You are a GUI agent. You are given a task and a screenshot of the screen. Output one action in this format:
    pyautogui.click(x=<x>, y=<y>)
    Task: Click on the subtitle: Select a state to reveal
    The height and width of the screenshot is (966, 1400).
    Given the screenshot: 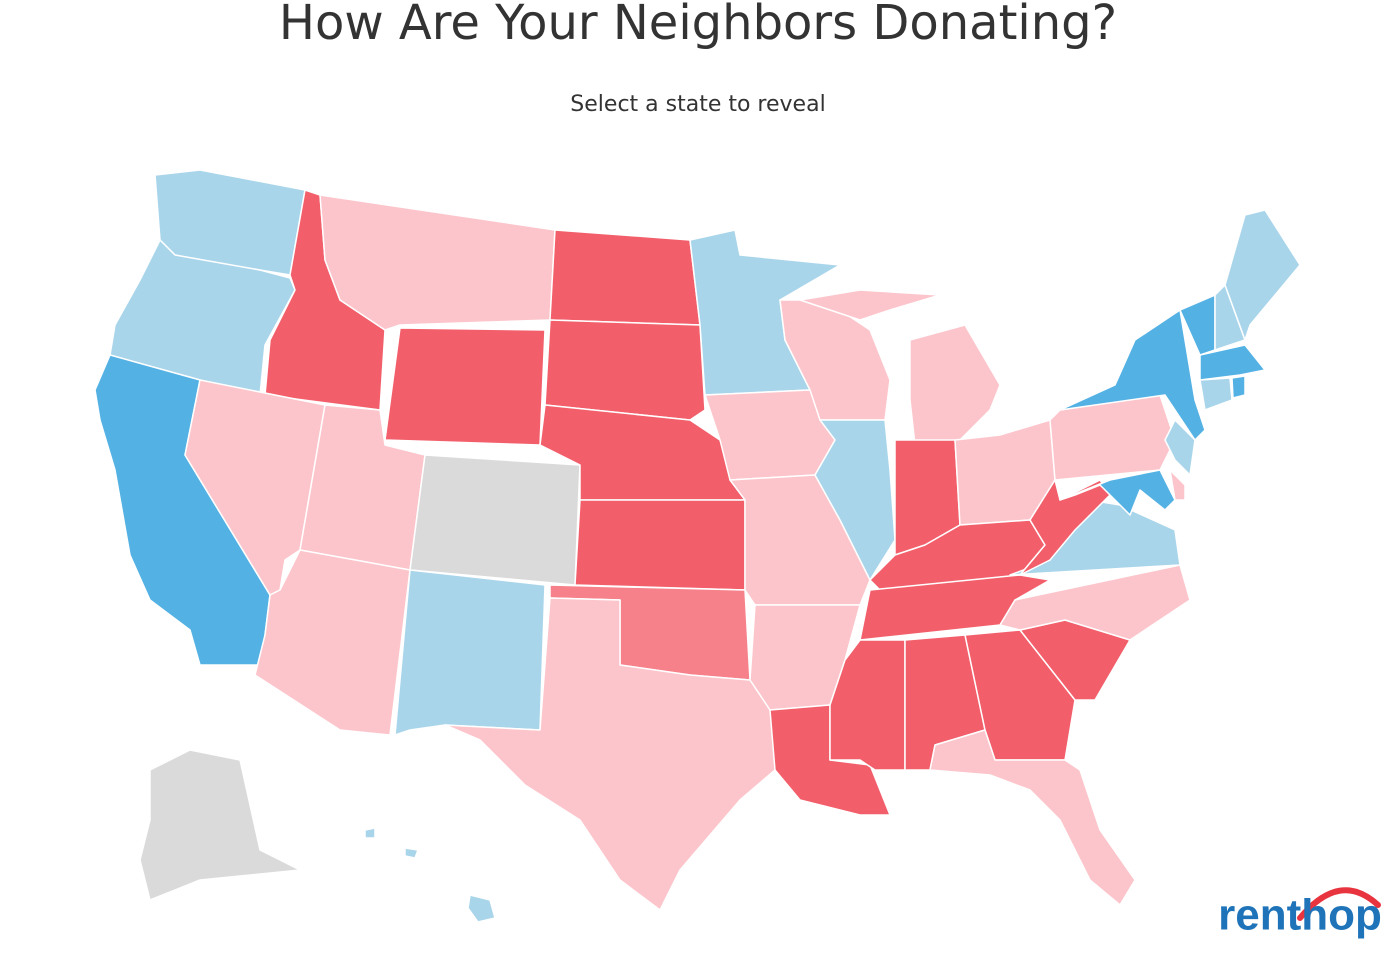 What is the action you would take?
    pyautogui.click(x=697, y=104)
    